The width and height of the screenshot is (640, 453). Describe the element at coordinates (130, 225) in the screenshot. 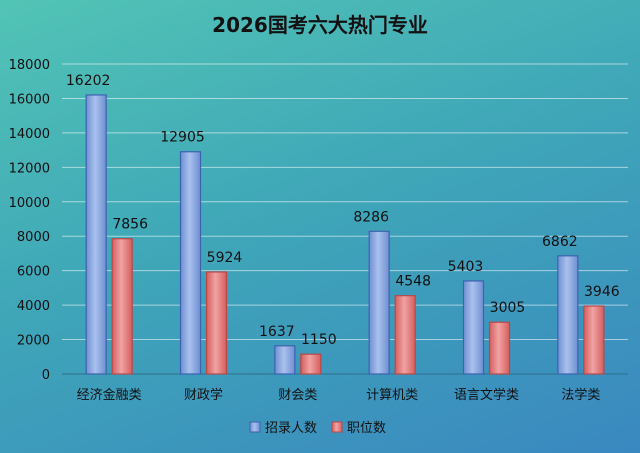

I see `data-label: 7856` at that location.